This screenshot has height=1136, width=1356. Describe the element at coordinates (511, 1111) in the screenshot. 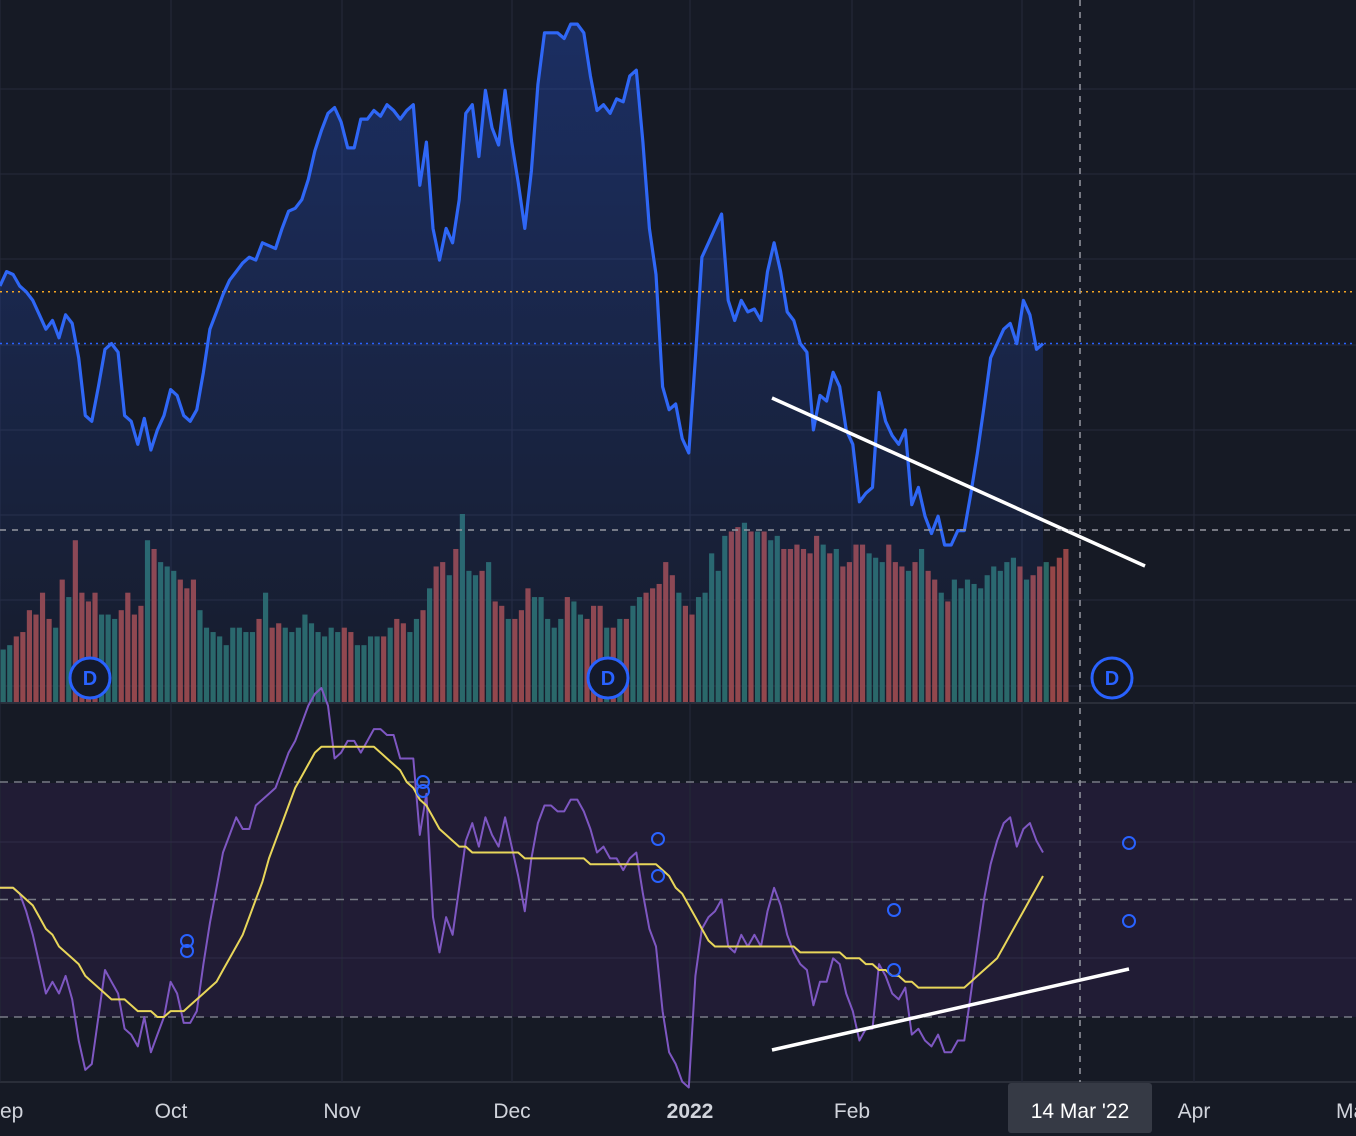

I see `x-tick-label: Dec` at that location.